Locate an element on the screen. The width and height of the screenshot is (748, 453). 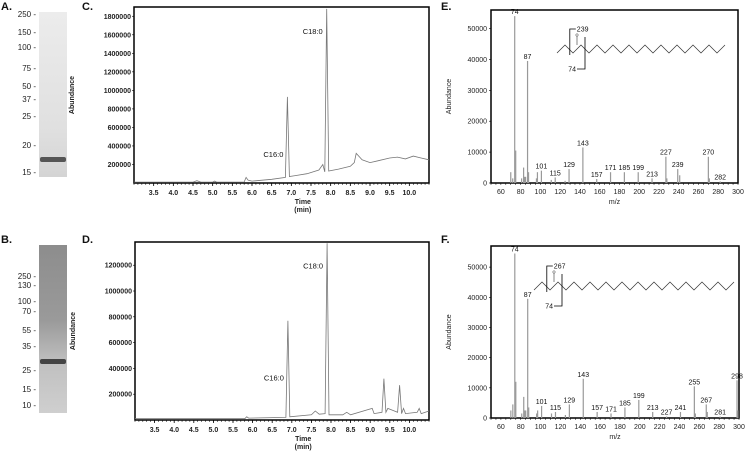
svg-text: m/z is located at coordinates (615, 437).